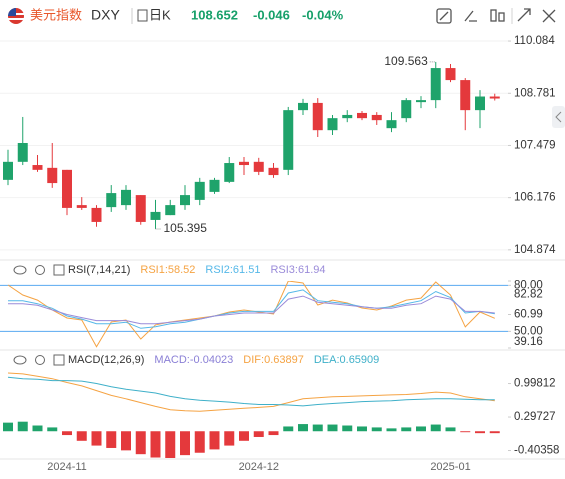  What do you see at coordinates (214, 14) in the screenshot?
I see `price: 108.652` at bounding box center [214, 14].